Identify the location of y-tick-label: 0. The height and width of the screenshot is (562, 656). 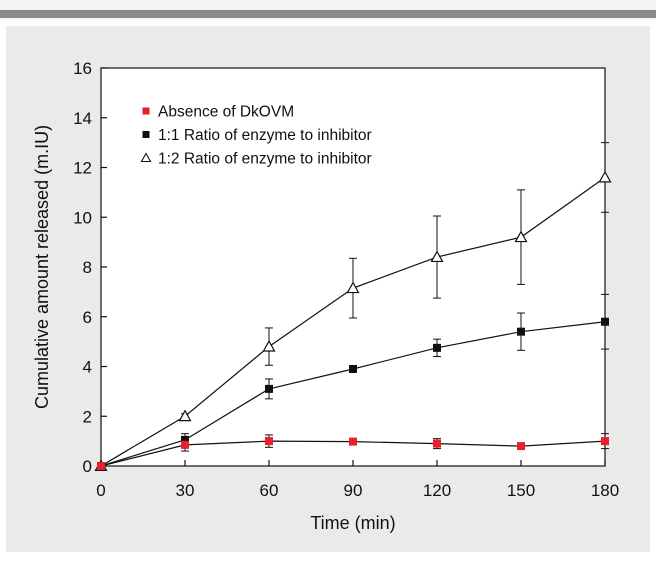
(87, 466).